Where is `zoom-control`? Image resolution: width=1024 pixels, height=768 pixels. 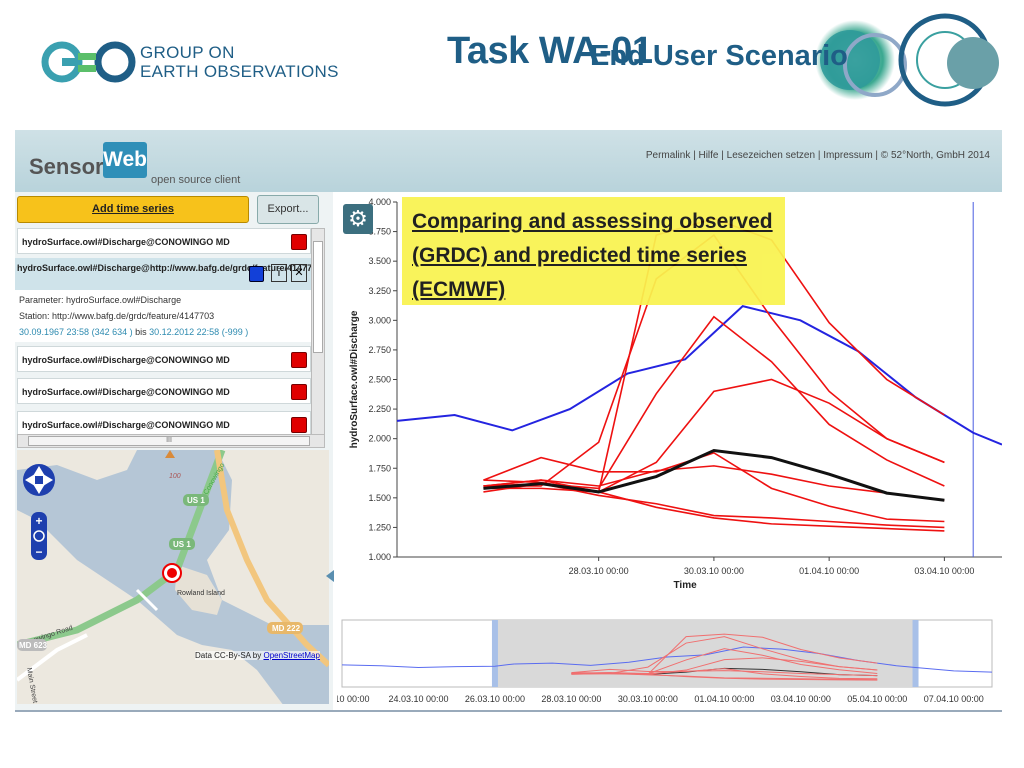 zoom-control is located at coordinates (39, 536).